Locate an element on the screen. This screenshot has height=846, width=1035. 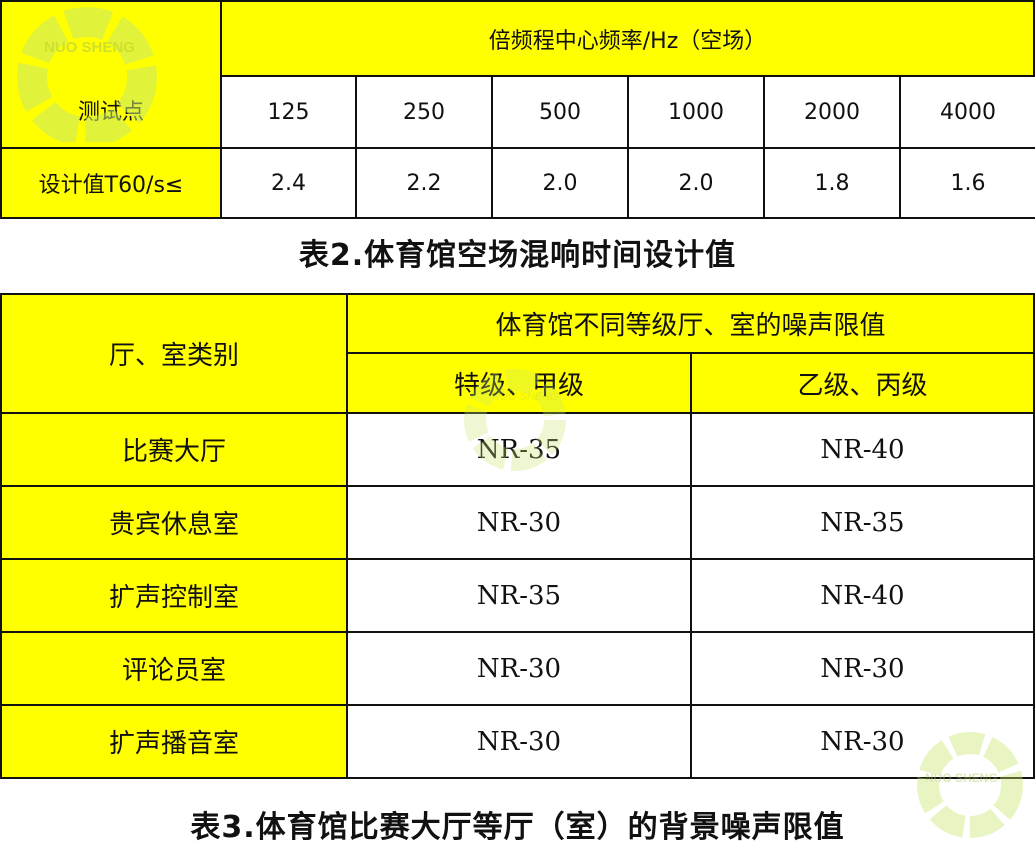
column-header-cell: 特级、甲级 is located at coordinates (519, 383).